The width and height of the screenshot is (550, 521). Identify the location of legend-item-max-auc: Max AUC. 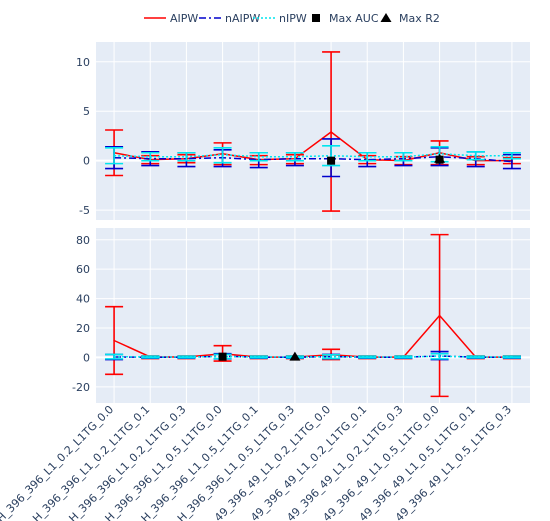
(345, 18).